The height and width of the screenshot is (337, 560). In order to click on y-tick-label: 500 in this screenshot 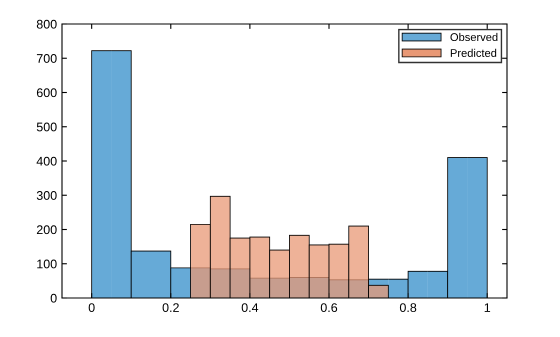, I will do `click(46, 127)`.